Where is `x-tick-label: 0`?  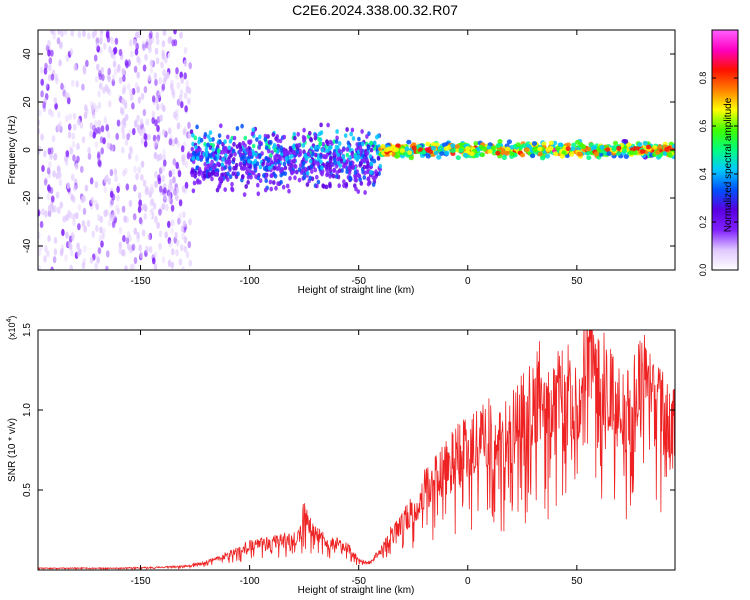 x-tick-label: 0 is located at coordinates (468, 581).